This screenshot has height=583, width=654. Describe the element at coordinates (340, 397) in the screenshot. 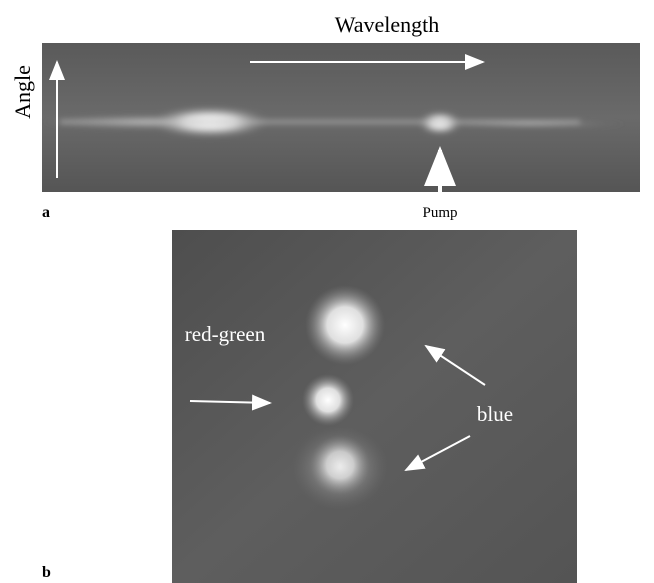

I see `spots` at that location.